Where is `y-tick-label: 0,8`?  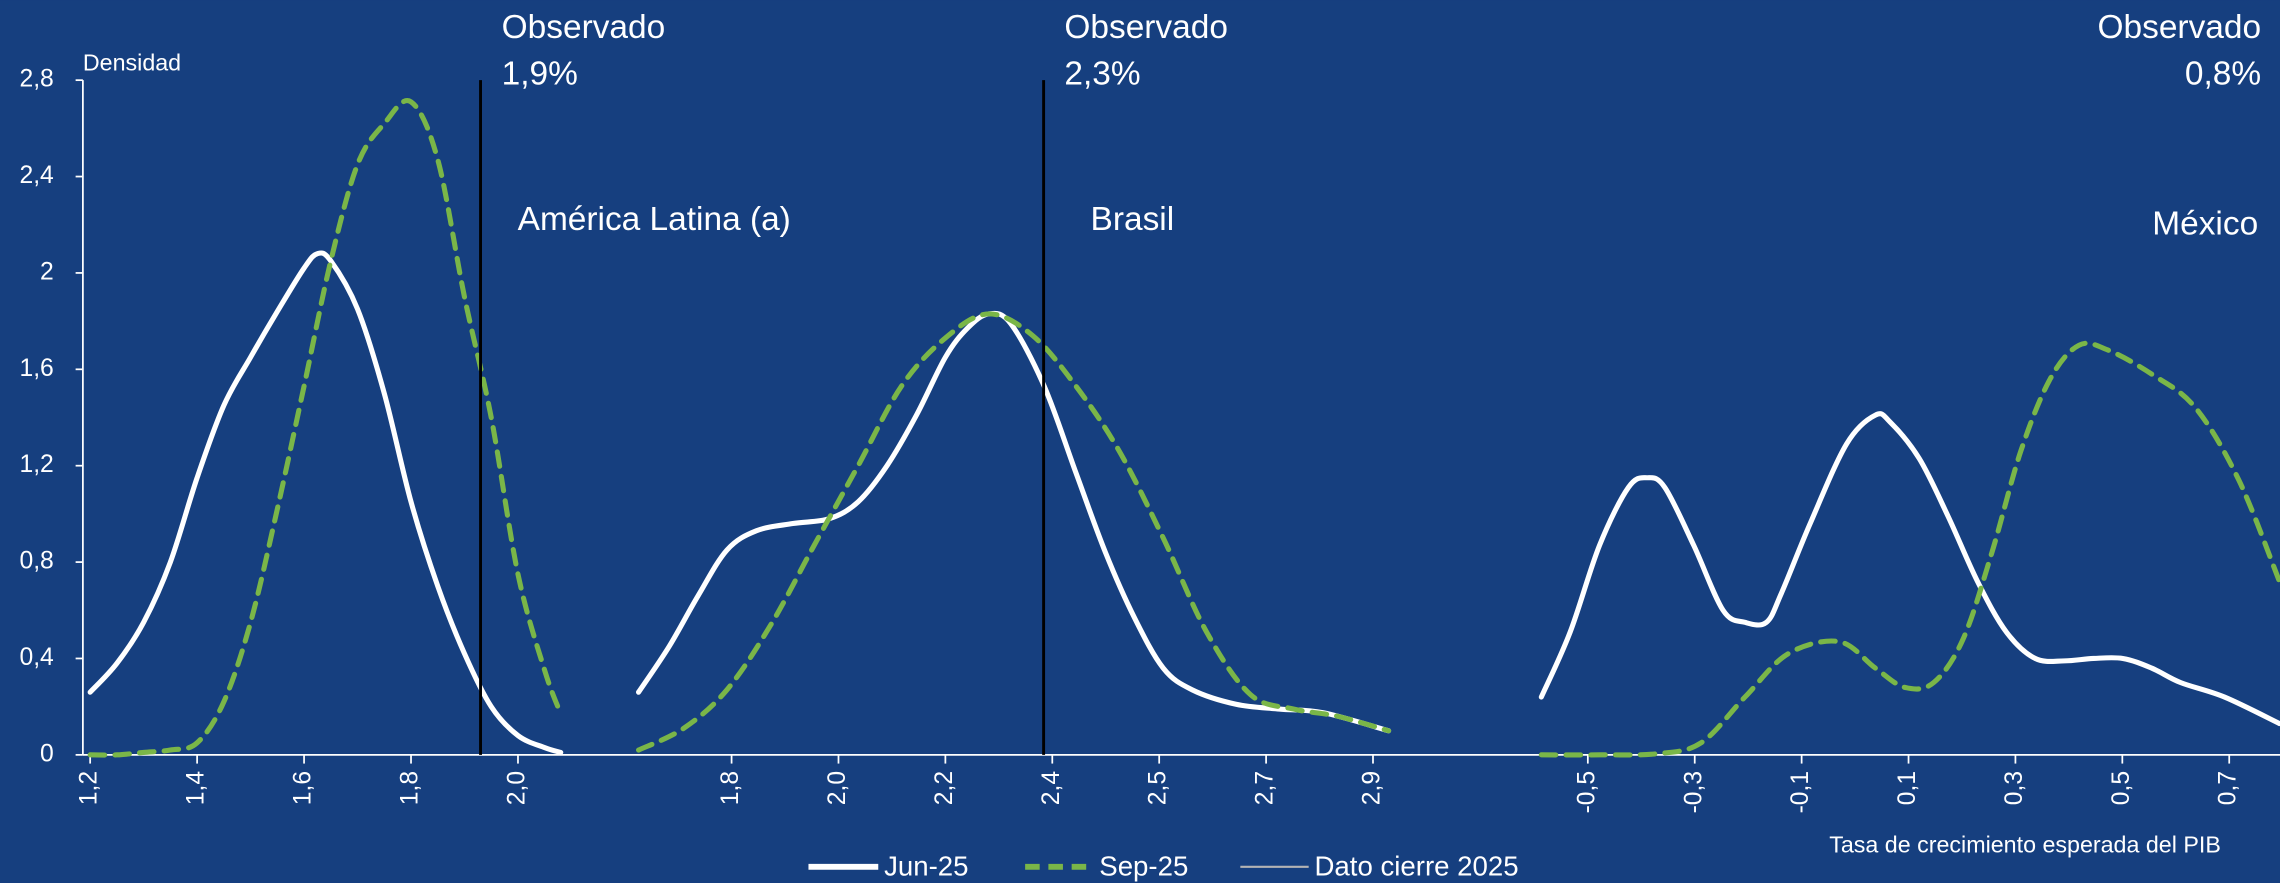
y-tick-label: 0,8 is located at coordinates (36, 561).